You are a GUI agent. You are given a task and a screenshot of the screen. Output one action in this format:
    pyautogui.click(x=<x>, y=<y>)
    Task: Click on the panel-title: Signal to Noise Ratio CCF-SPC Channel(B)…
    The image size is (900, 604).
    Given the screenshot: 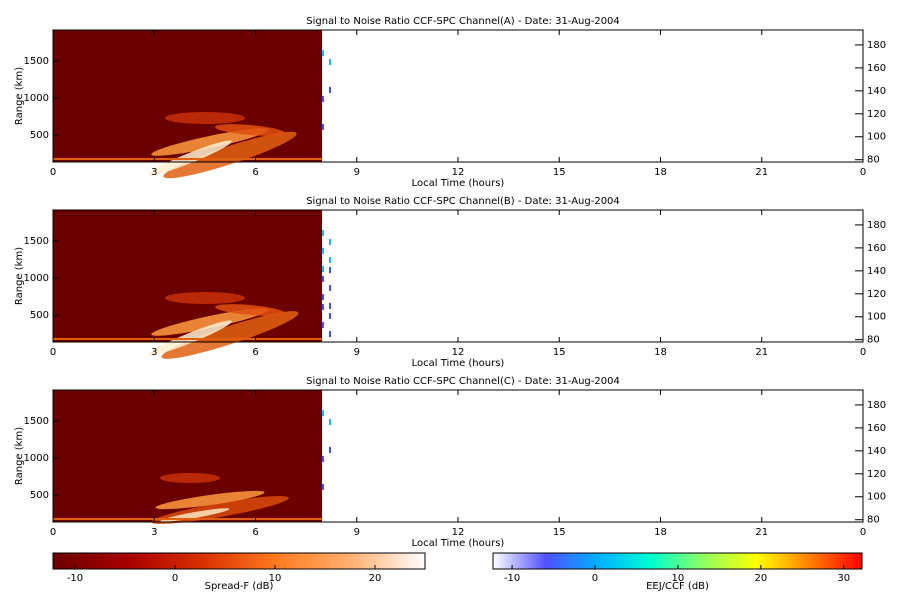 What is the action you would take?
    pyautogui.click(x=463, y=201)
    